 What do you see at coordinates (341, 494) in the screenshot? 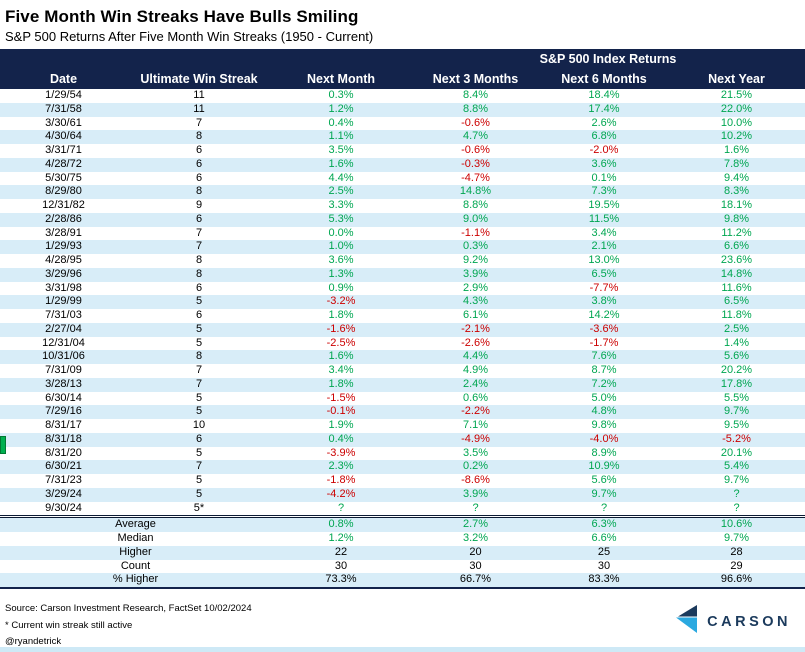
I see `cell-return: -4.2%` at bounding box center [341, 494].